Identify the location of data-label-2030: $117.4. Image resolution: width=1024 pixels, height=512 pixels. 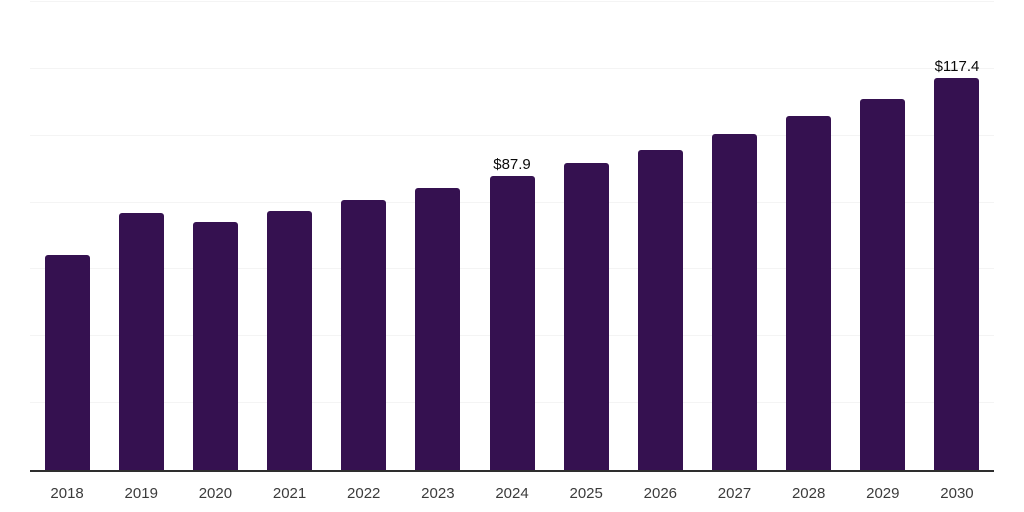
(957, 66).